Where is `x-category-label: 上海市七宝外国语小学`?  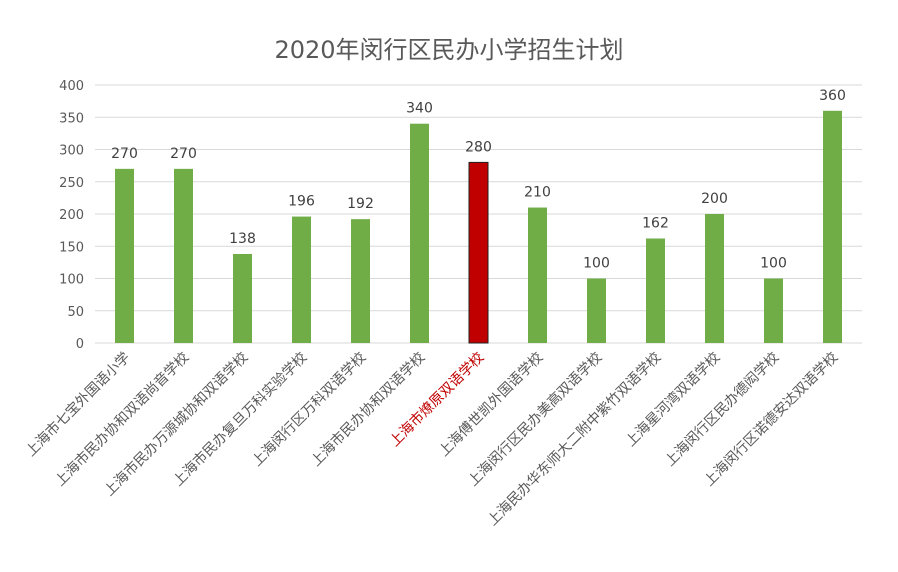 x-category-label: 上海市七宝外国语小学 is located at coordinates (77, 404).